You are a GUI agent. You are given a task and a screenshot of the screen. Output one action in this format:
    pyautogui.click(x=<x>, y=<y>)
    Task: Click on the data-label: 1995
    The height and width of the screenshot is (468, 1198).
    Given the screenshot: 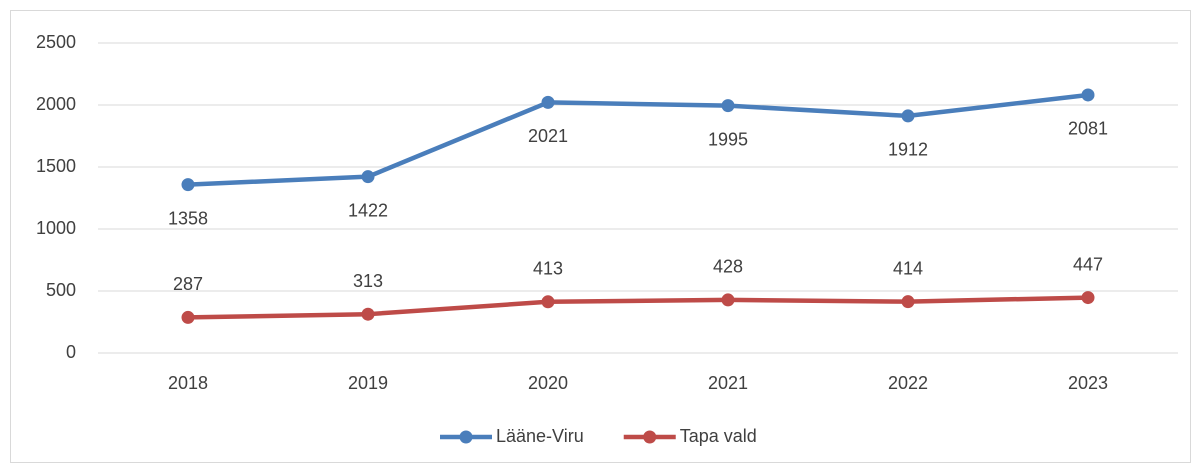 What is the action you would take?
    pyautogui.click(x=728, y=139)
    